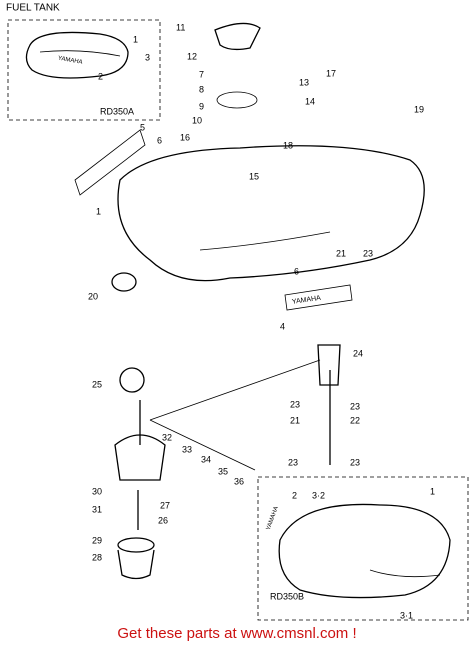  What do you see at coordinates (236, 633) in the screenshot?
I see `footer-link: Get these parts at www.cmsnl.com !` at bounding box center [236, 633].